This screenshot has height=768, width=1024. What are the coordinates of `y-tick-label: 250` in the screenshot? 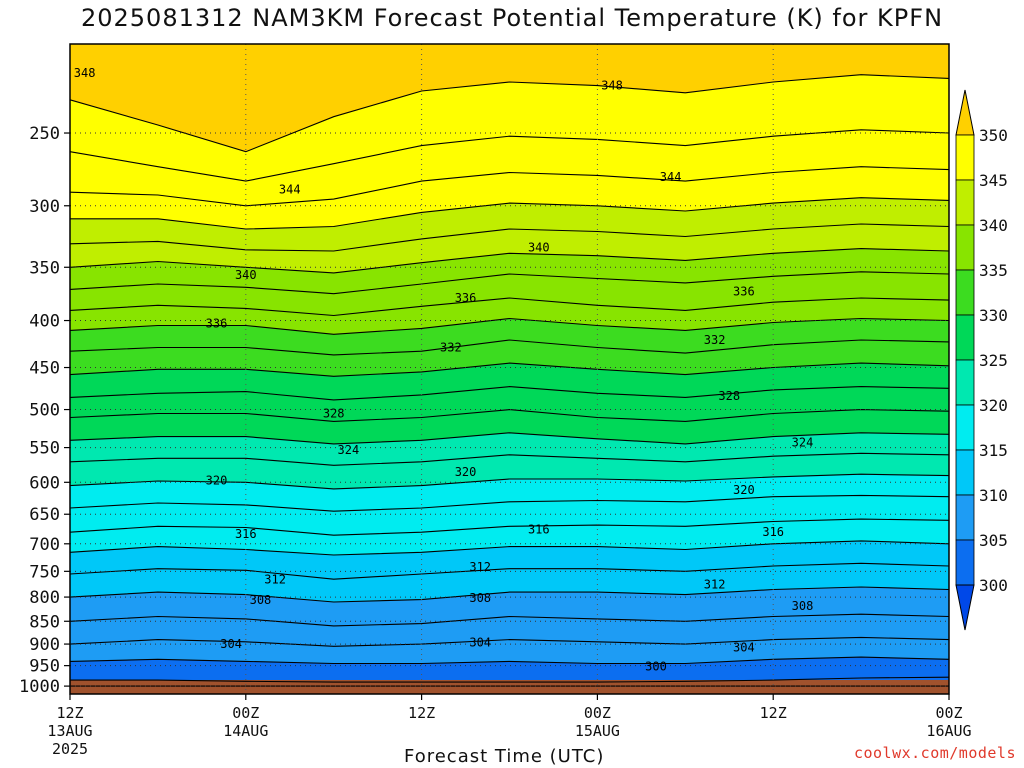 It's located at (44, 134).